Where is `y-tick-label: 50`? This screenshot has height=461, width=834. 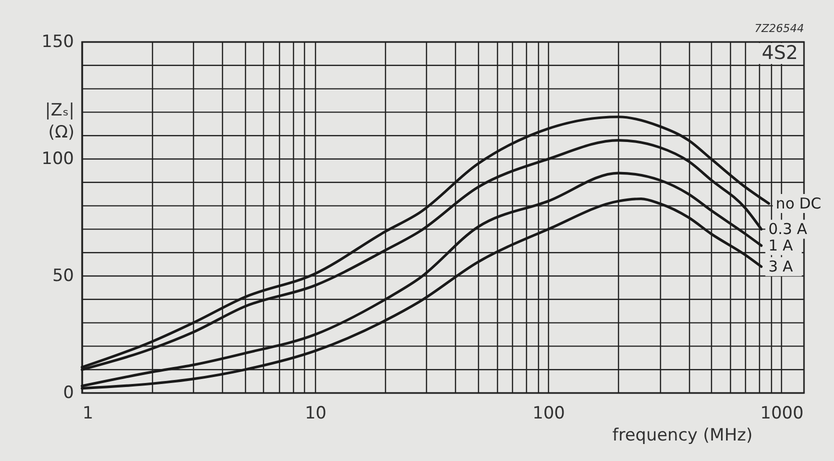 y-tick-label: 50 is located at coordinates (63, 276).